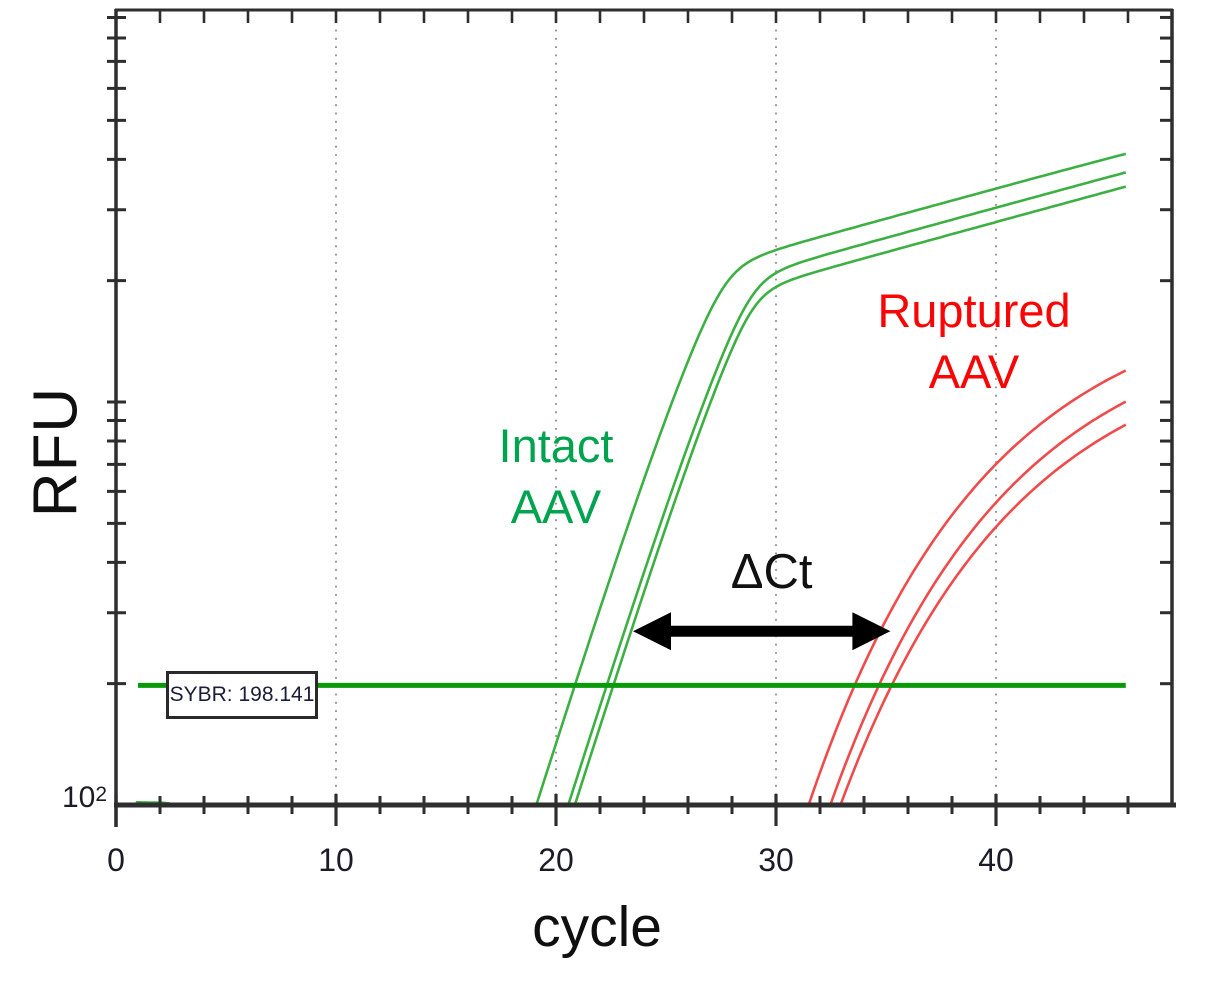 This screenshot has height=1003, width=1210. Describe the element at coordinates (597, 927) in the screenshot. I see `x-axis-title: cycle` at that location.